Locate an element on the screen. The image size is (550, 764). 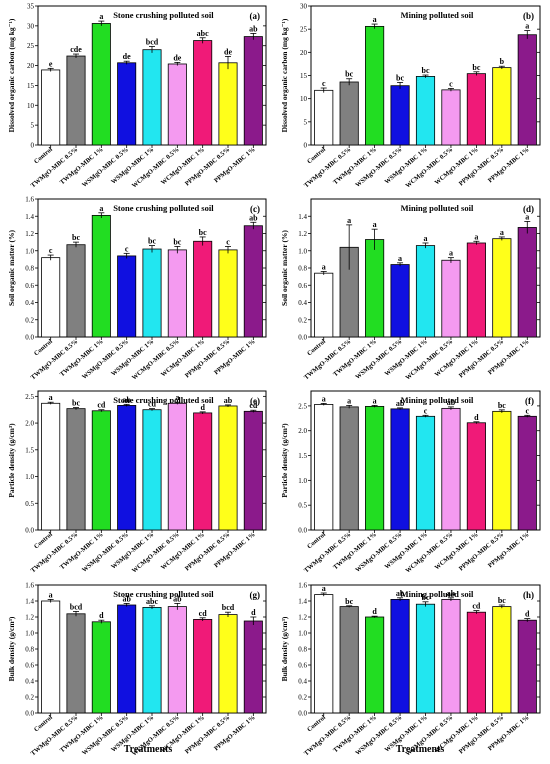
y-tick-label: 1.6 is located at coordinates (29, 586).